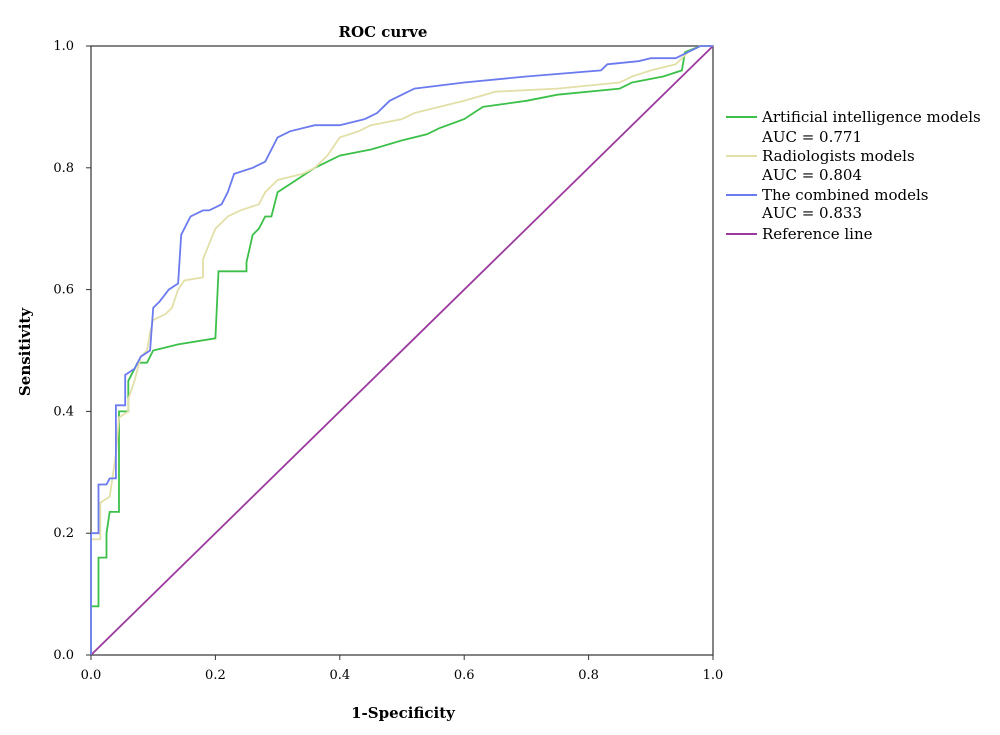 The width and height of the screenshot is (1000, 735). Describe the element at coordinates (63, 46) in the screenshot. I see `y-tick-label: 1.0` at that location.